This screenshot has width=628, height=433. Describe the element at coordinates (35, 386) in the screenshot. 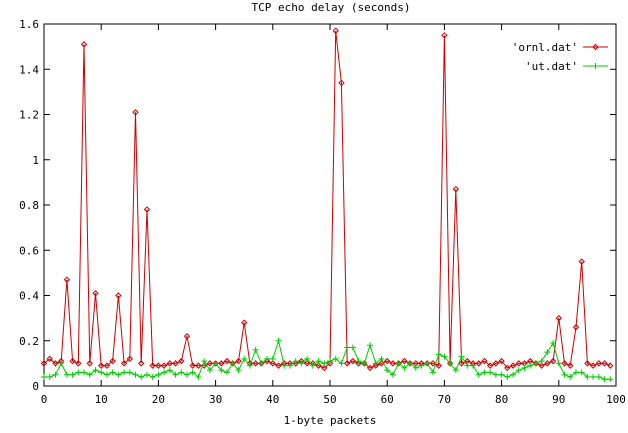

I see `y-tick-label: 0` at that location.